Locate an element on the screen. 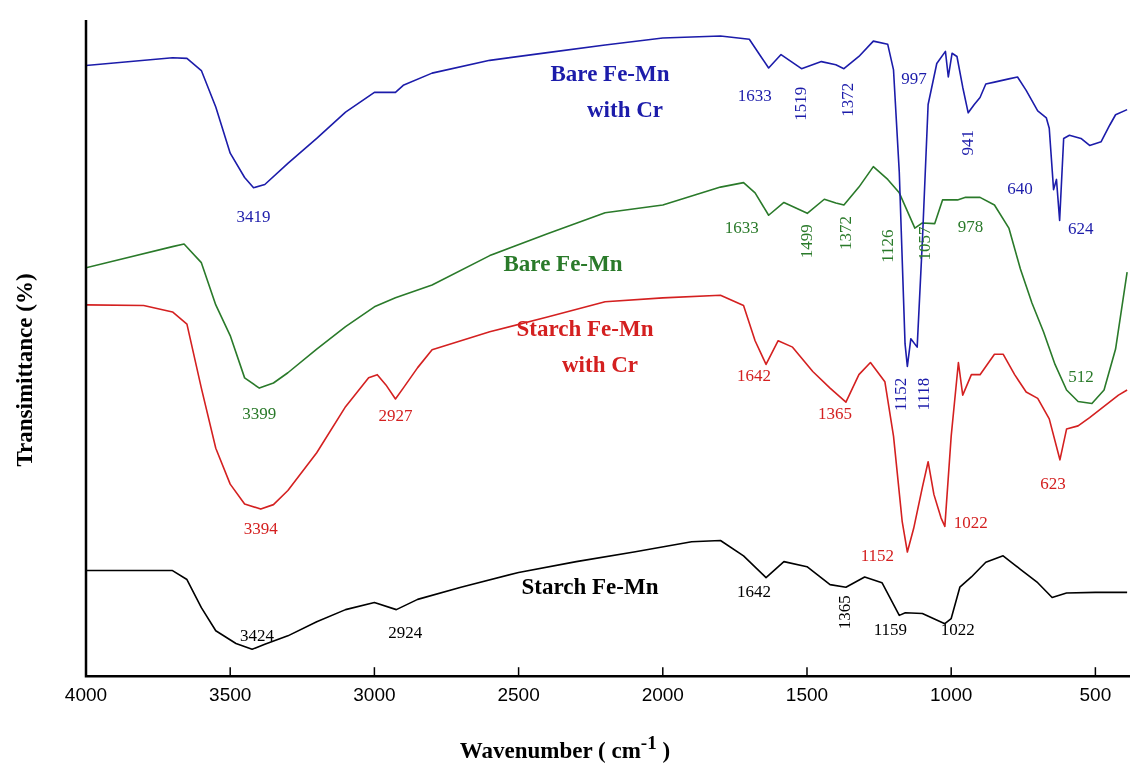  annotation: 997 is located at coordinates (914, 78).